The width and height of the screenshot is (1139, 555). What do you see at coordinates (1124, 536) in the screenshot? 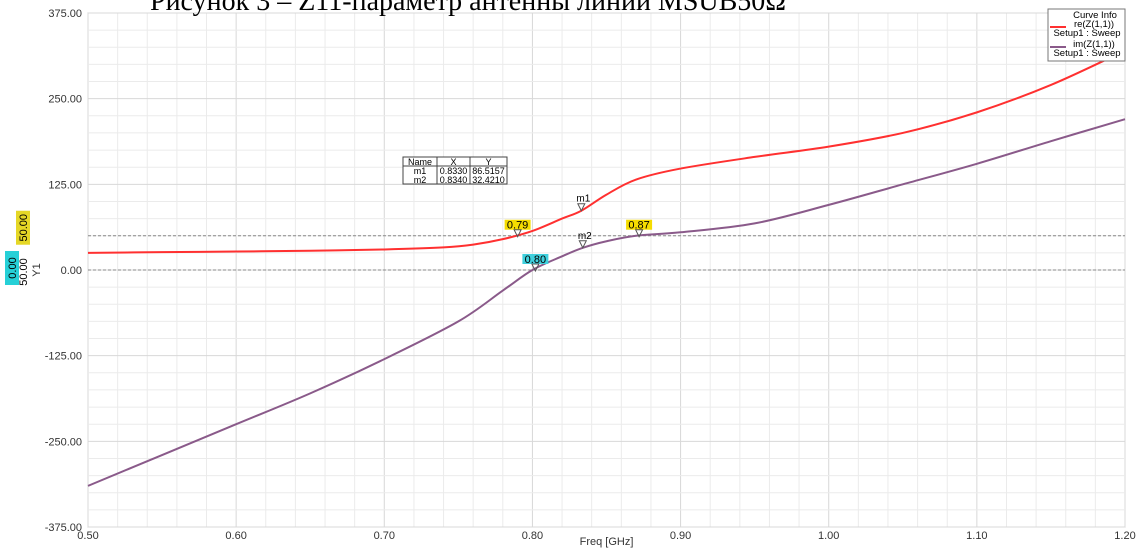
I see `x-tick-label: 1.20` at bounding box center [1124, 536].